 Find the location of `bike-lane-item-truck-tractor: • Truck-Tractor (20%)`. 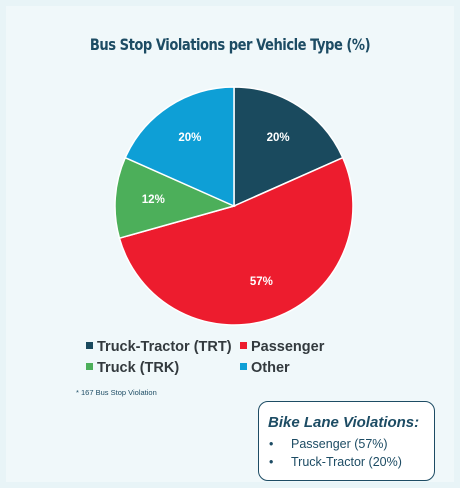

bike-lane-item-truck-tractor: • Truck-Tractor (20%) is located at coordinates (335, 462).